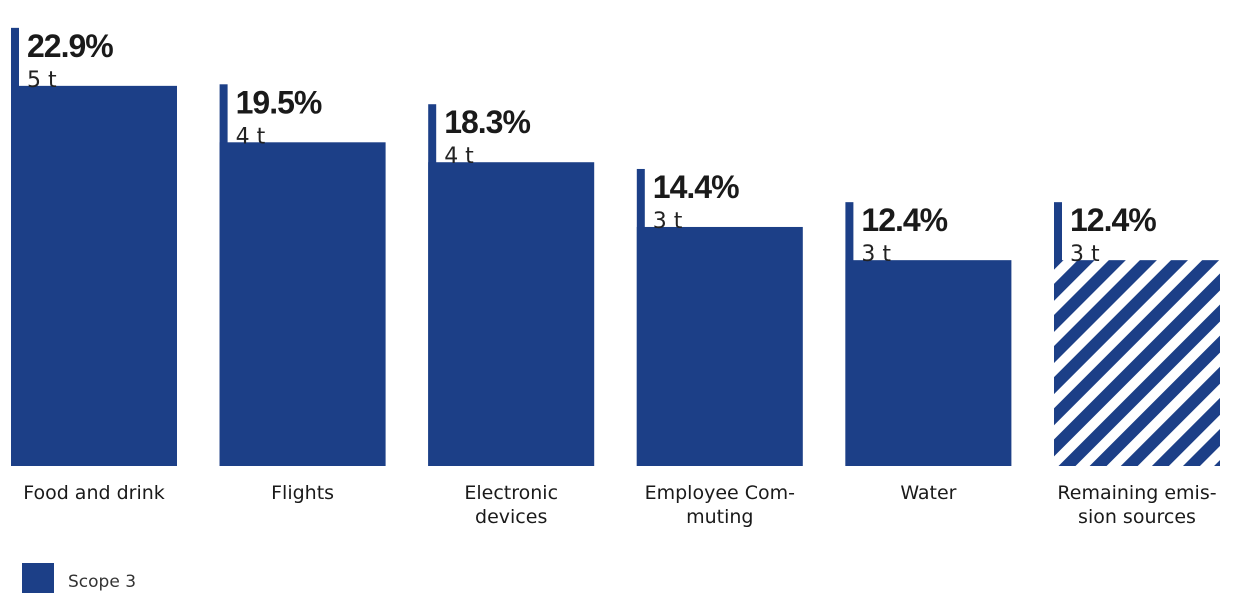 This screenshot has height=593, width=1241. Describe the element at coordinates (251, 136) in the screenshot. I see `bar-tonnes-label-1: 4 t` at that location.